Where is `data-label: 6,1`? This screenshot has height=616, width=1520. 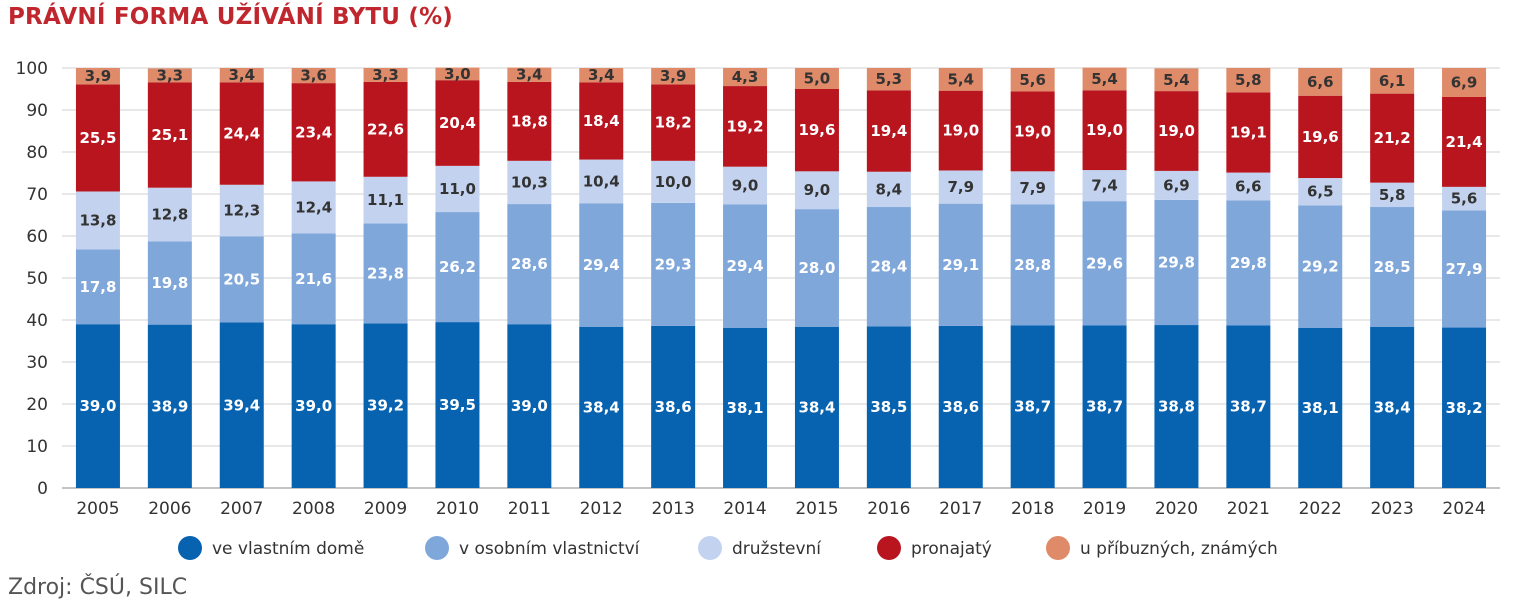
data-label: 6,1 is located at coordinates (1392, 81).